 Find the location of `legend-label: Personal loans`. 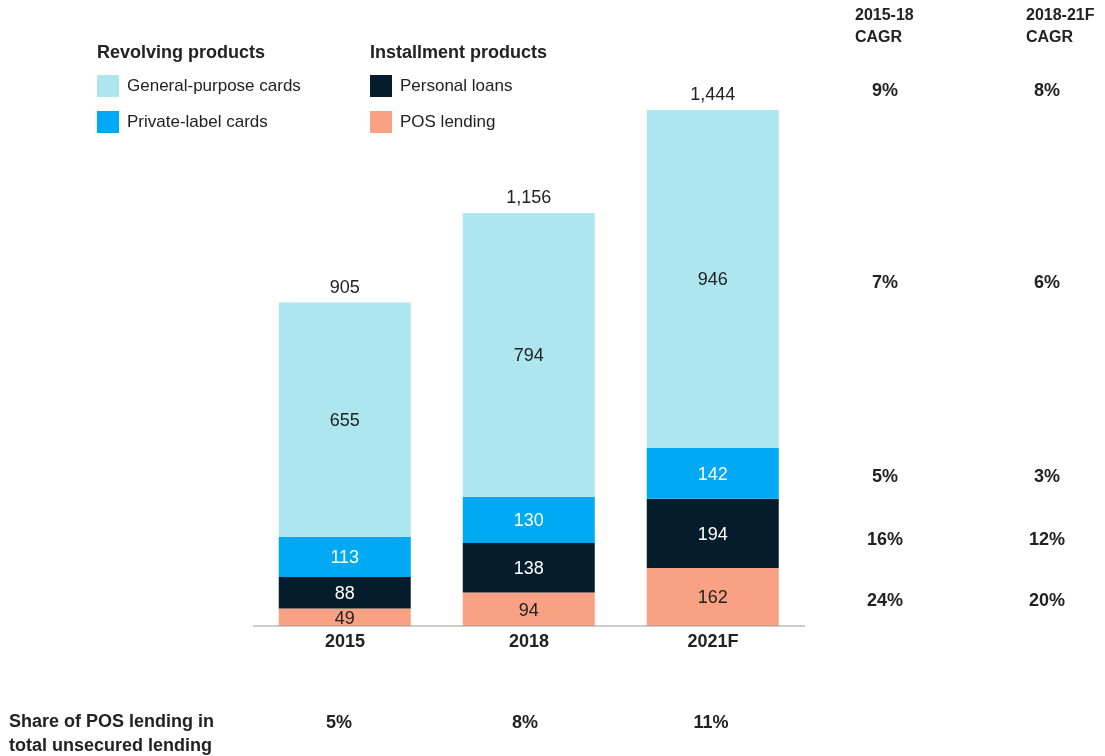

legend-label: Personal loans is located at coordinates (456, 85).